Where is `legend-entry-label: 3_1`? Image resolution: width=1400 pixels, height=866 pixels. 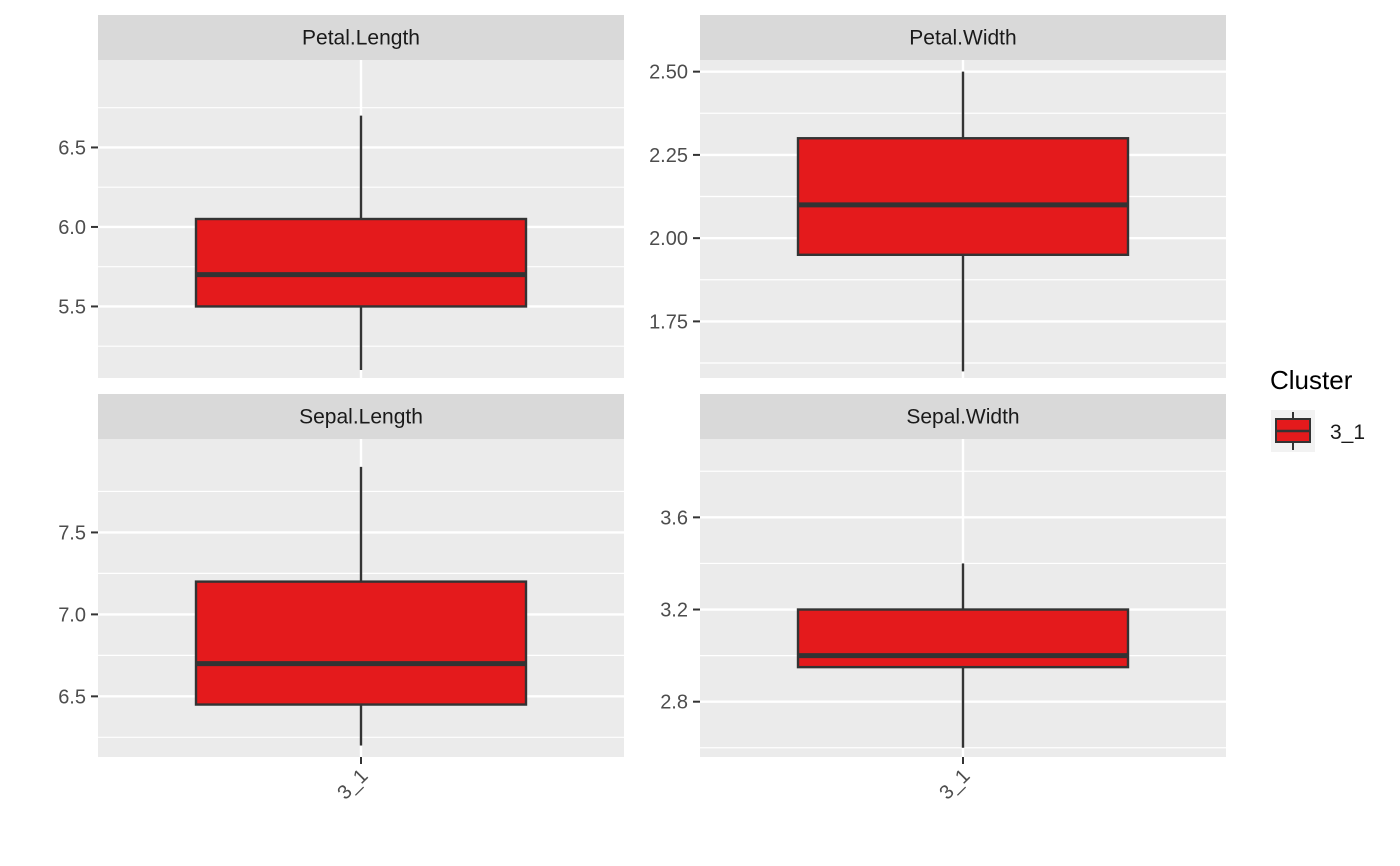 legend-entry-label: 3_1 is located at coordinates (1347, 432).